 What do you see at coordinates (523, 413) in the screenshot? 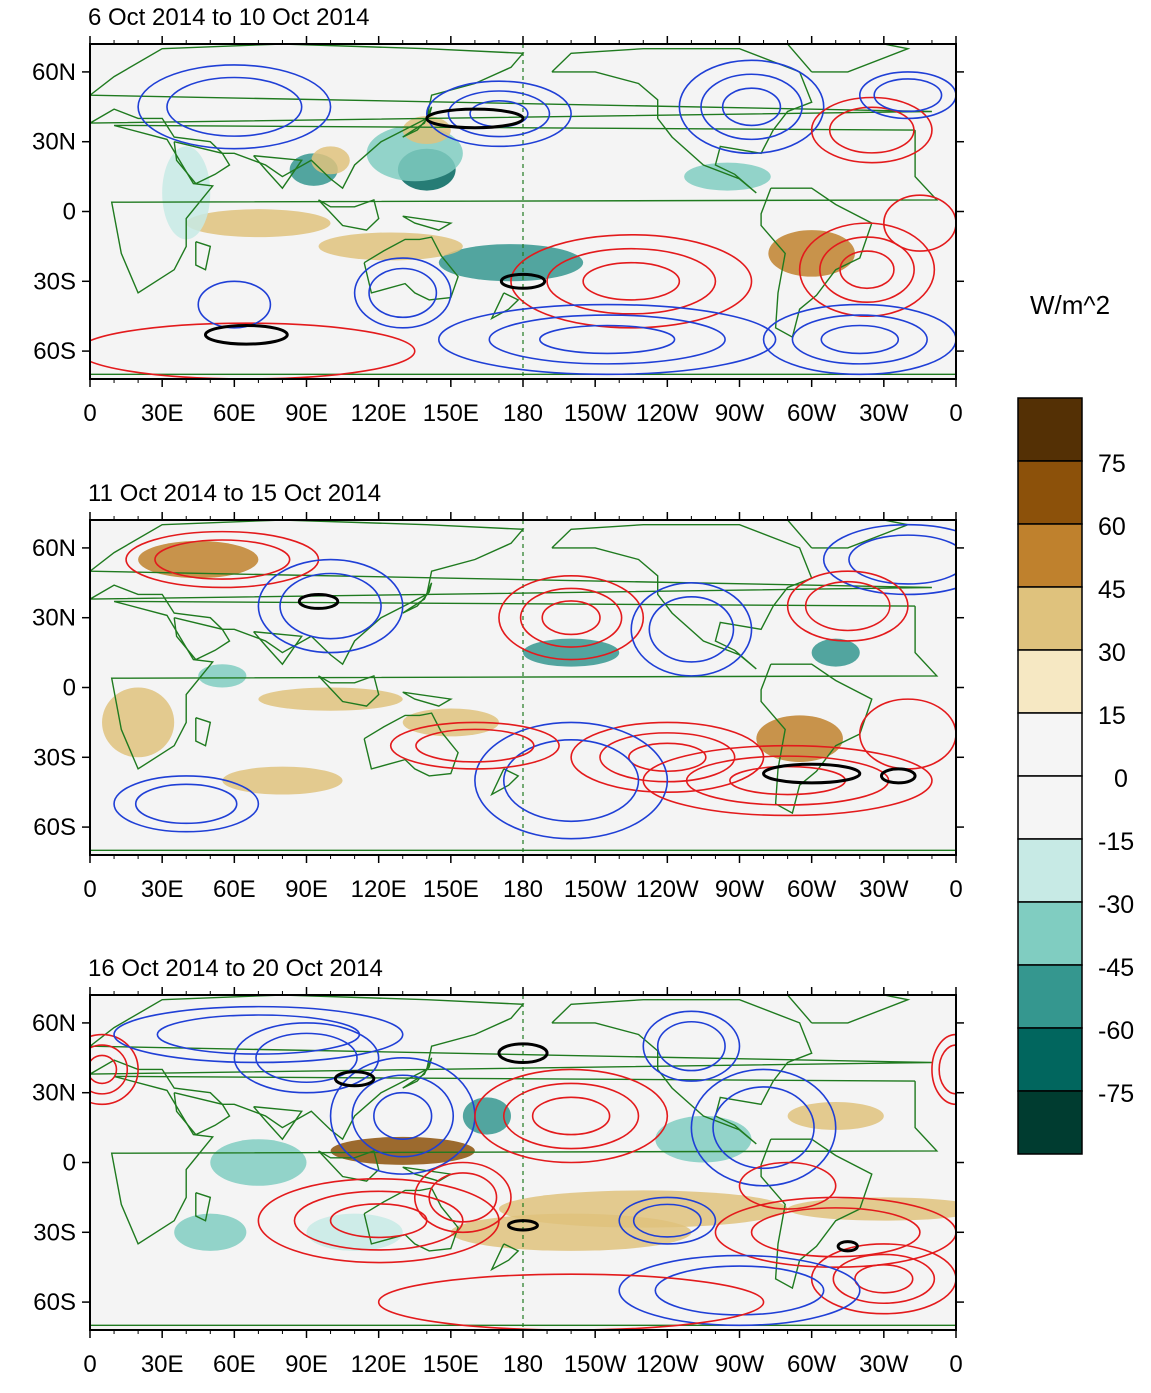
I see `lon-tick-label: 180` at bounding box center [523, 413].